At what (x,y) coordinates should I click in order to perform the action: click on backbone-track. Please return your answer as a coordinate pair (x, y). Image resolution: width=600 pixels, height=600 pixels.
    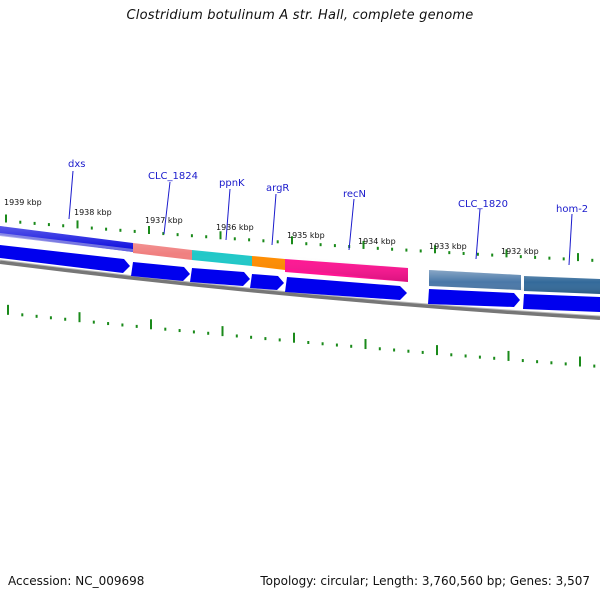
    Looking at the image, I should click on (300, 290).